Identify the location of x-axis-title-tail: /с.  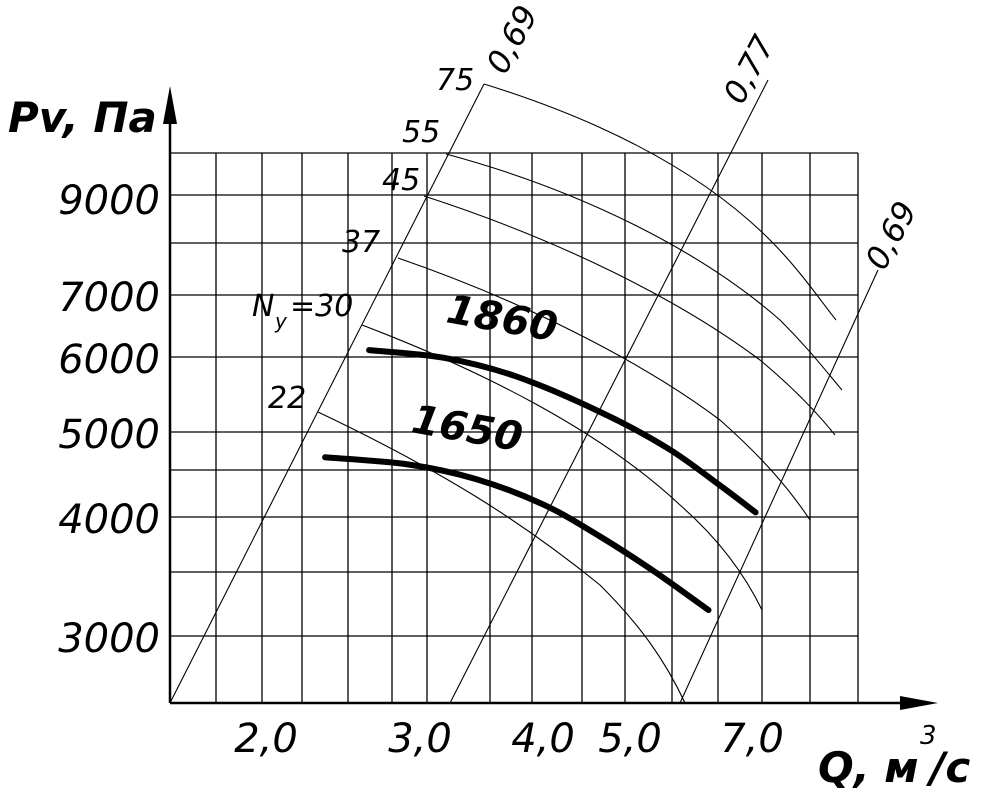
(947, 767).